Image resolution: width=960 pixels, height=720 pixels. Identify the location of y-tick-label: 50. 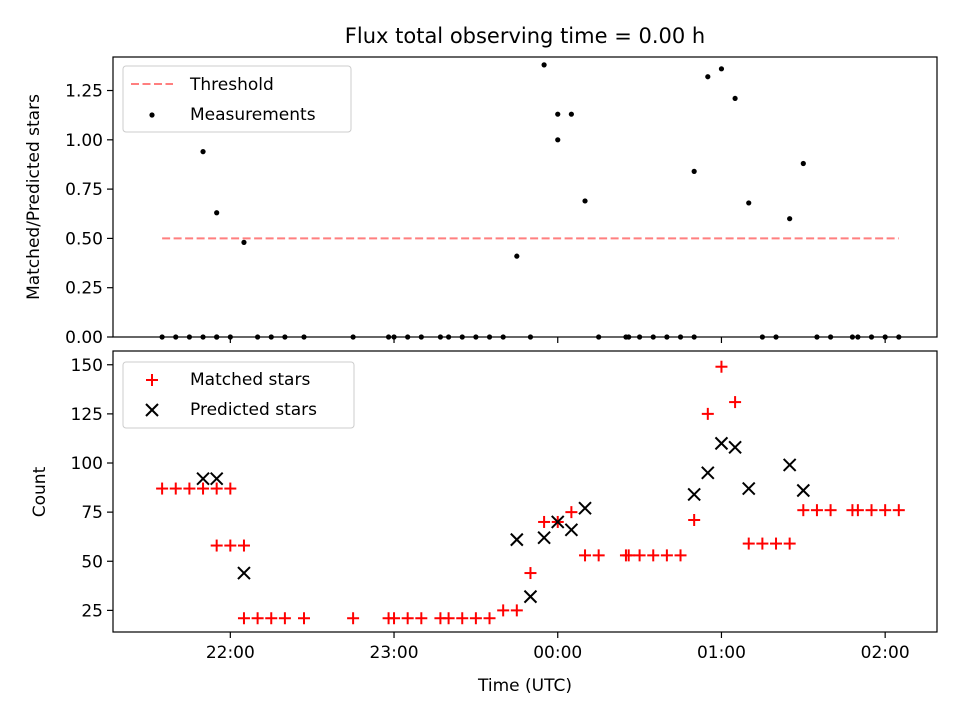
(92, 562).